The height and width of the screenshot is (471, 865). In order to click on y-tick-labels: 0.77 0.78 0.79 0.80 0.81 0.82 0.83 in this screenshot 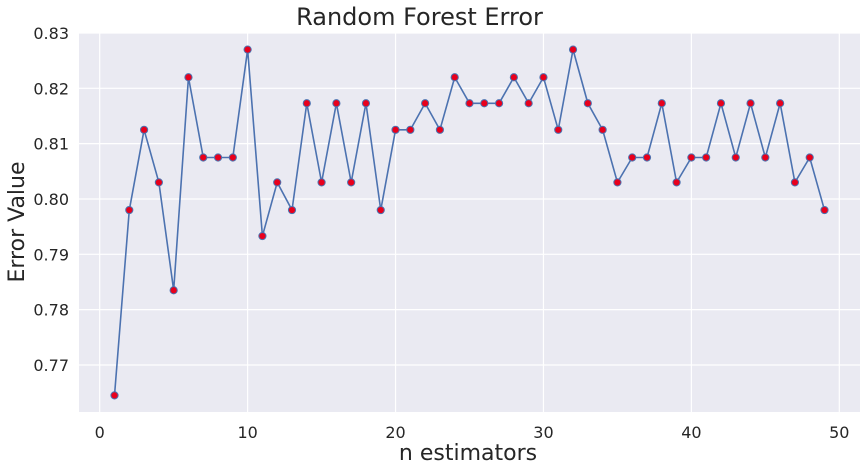, I will do `click(51, 199)`.